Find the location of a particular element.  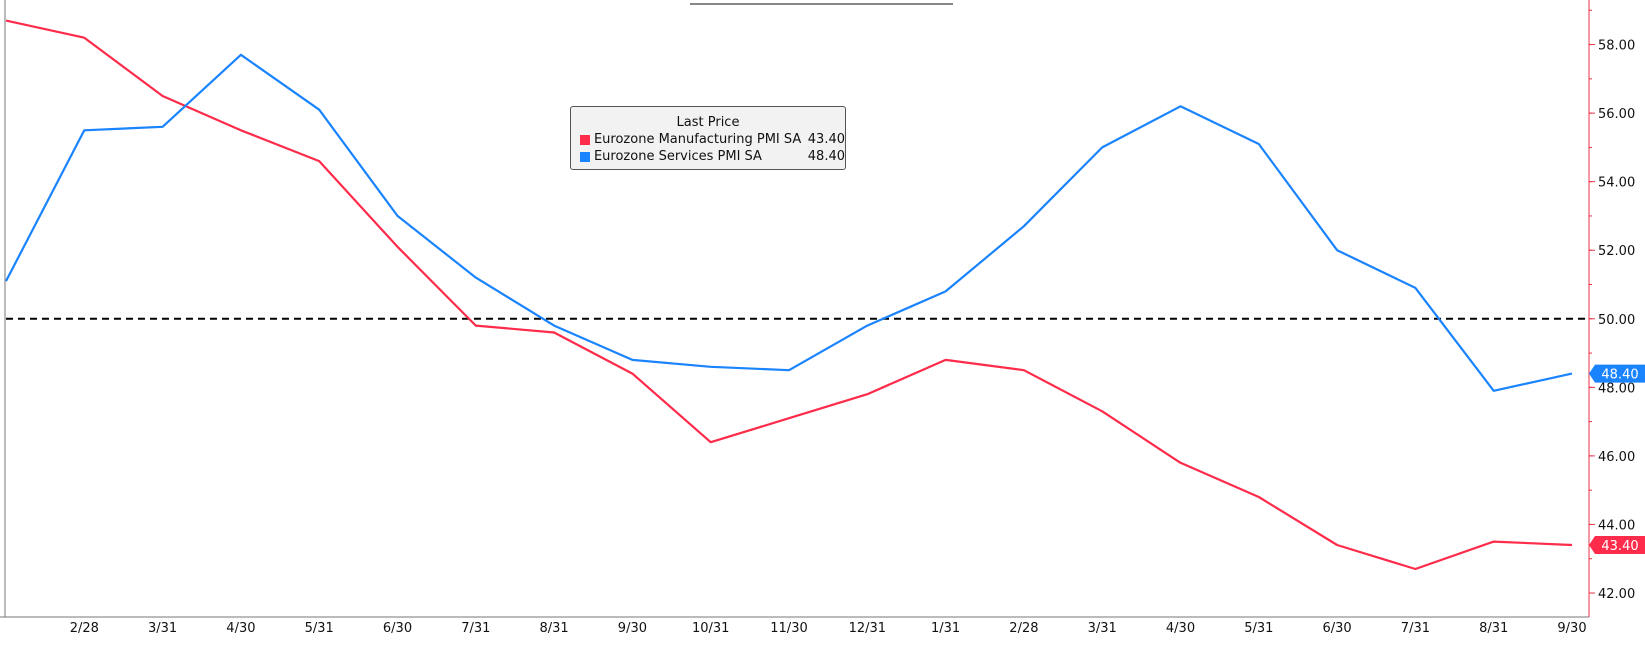

legend-label-manufacturing: Eurozone Manufacturing PMI SA is located at coordinates (697, 139).